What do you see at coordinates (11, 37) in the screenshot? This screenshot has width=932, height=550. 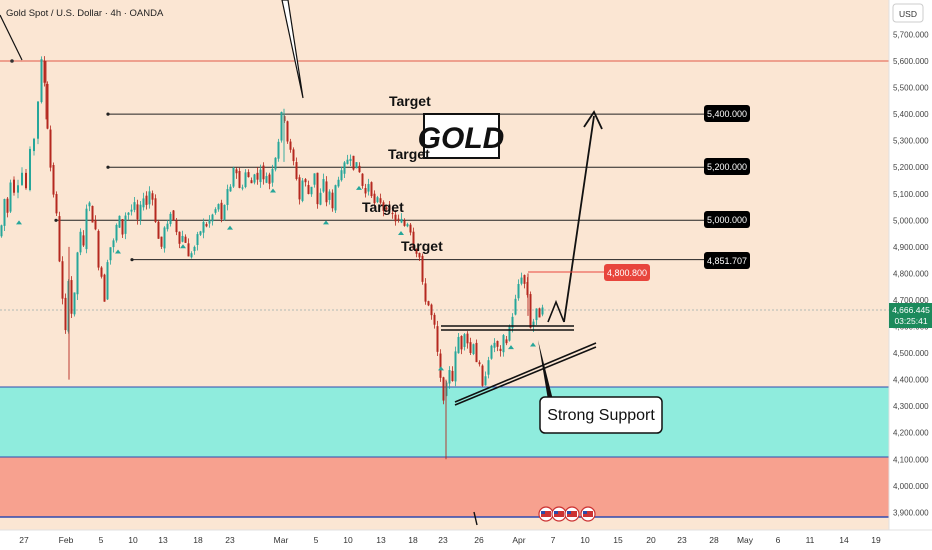 I see `left-callout-pointer` at bounding box center [11, 37].